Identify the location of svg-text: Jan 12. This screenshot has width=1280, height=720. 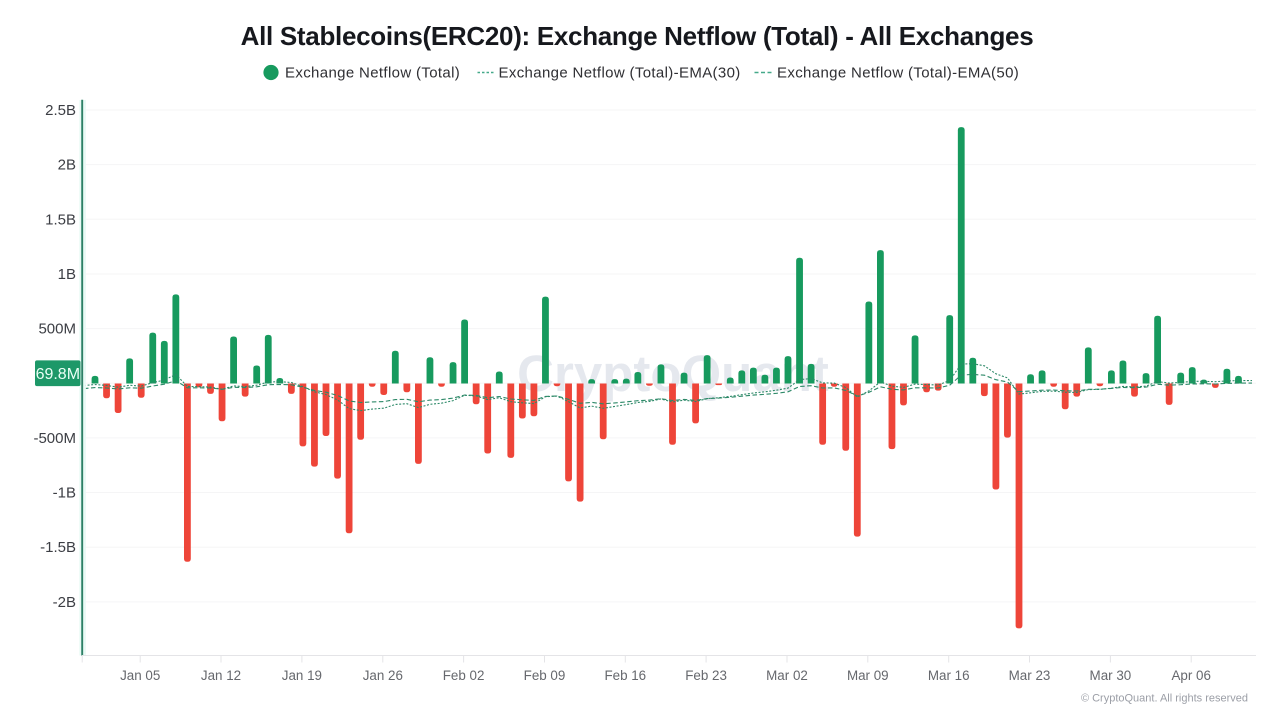
(221, 675).